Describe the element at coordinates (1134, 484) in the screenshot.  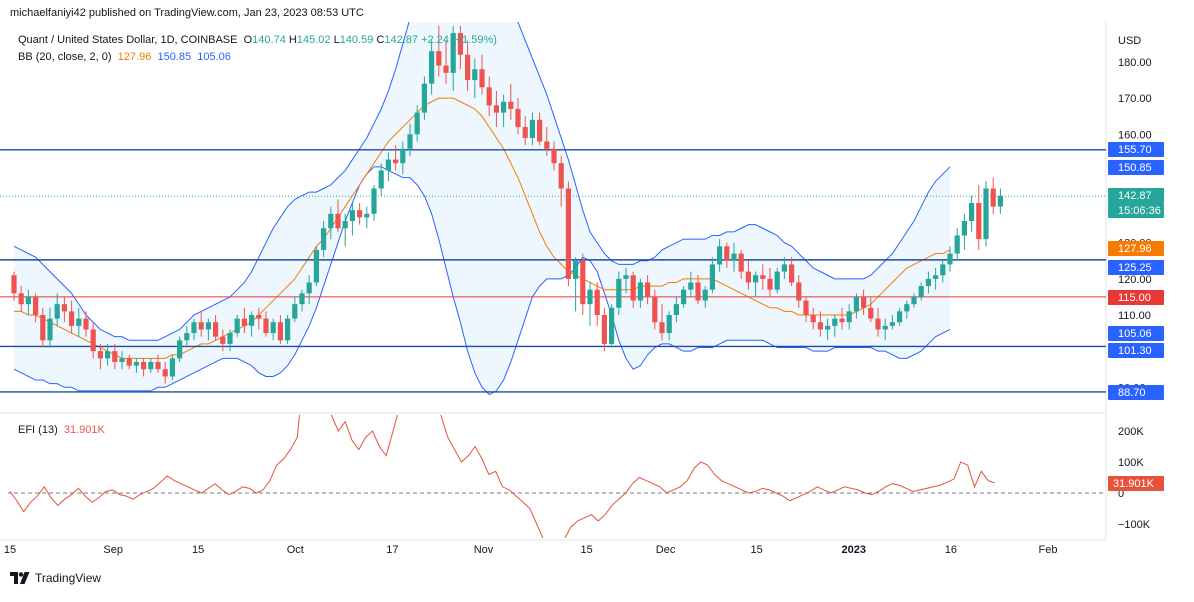
I see `efi-tag-label: 31.901K` at that location.